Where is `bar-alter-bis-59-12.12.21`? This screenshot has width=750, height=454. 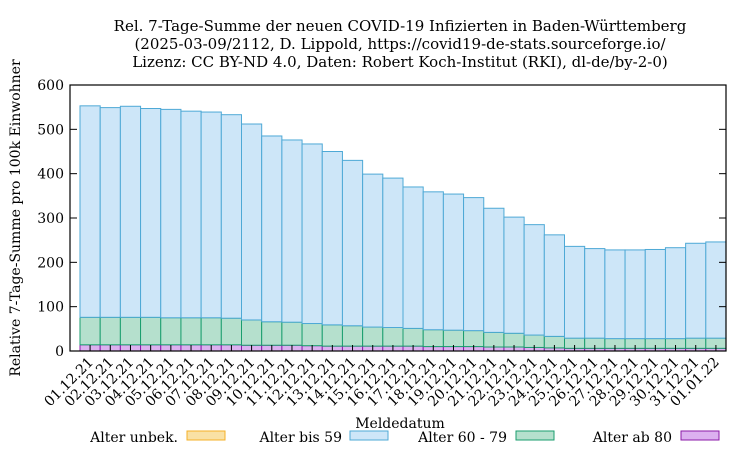 bar-alter-bis-59-12.12.21 is located at coordinates (312, 234).